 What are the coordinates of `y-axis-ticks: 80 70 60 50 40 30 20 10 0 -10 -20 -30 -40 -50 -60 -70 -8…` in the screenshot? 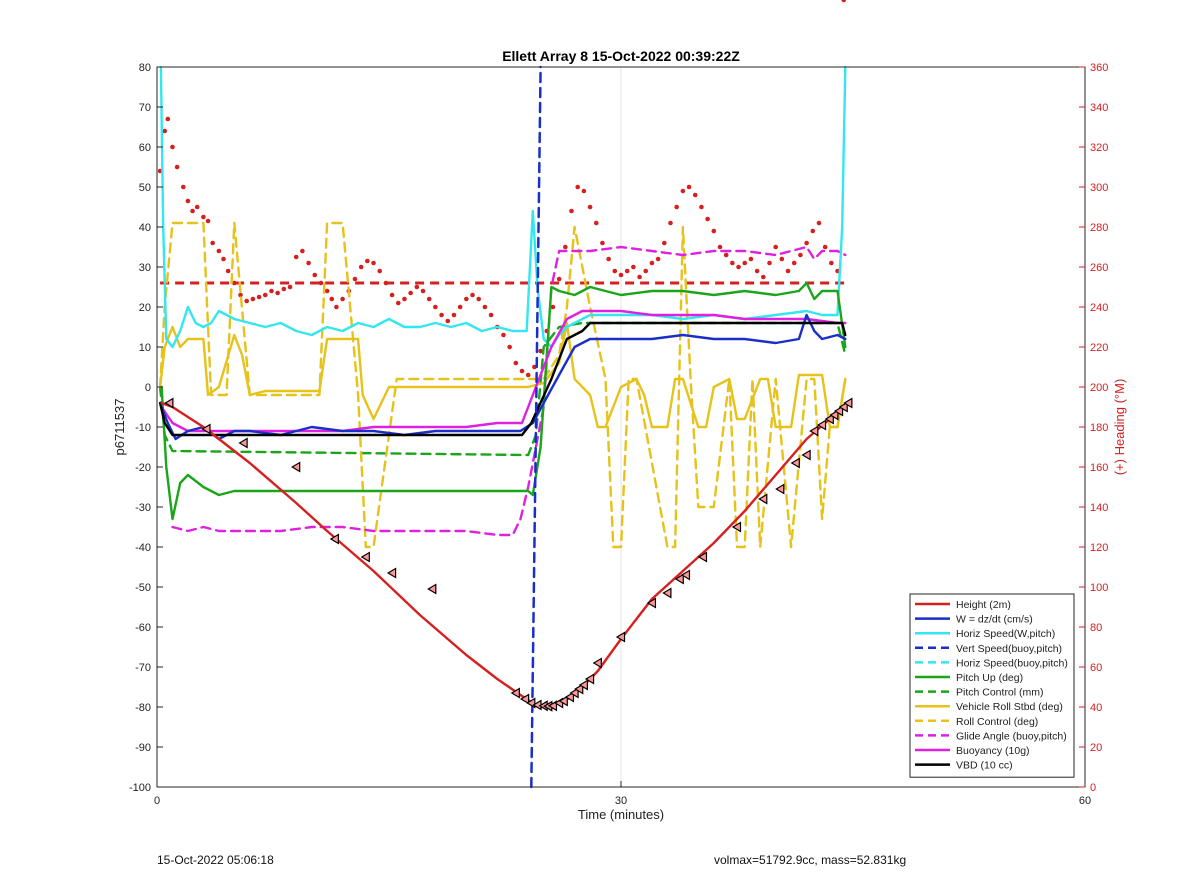 It's located at (146, 428).